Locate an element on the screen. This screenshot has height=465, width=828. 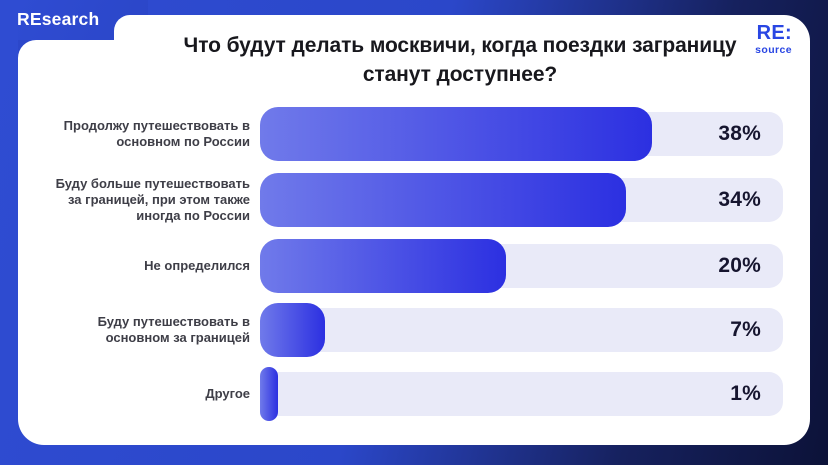
value-label: 38% is located at coordinates (739, 133).